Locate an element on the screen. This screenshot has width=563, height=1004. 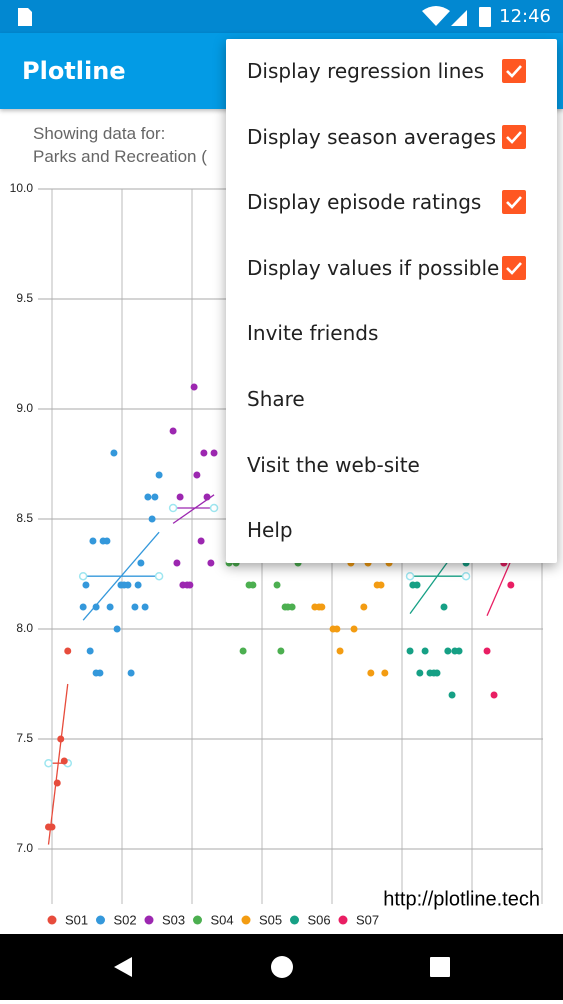
nav-bar is located at coordinates (281, 967).